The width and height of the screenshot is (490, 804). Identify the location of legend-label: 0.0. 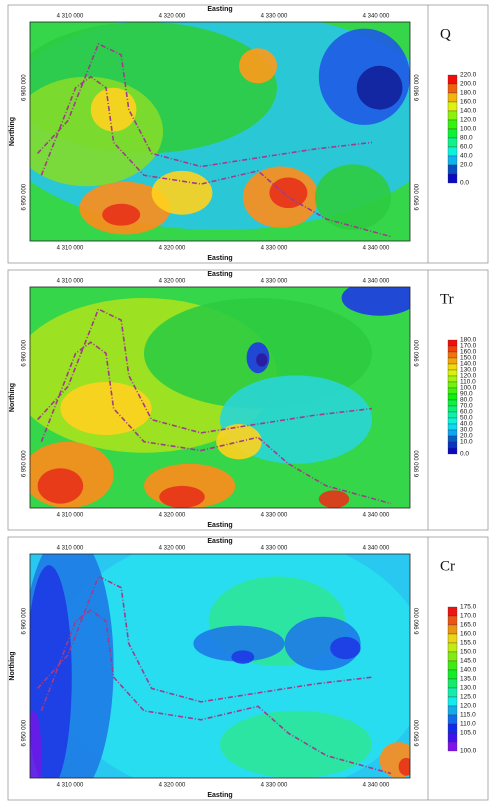
(464, 454).